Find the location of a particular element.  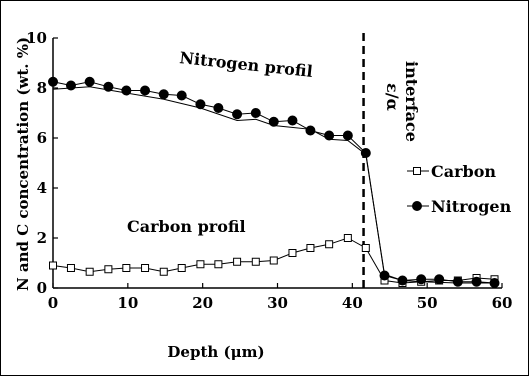

x-tick-label: 20 is located at coordinates (202, 303).